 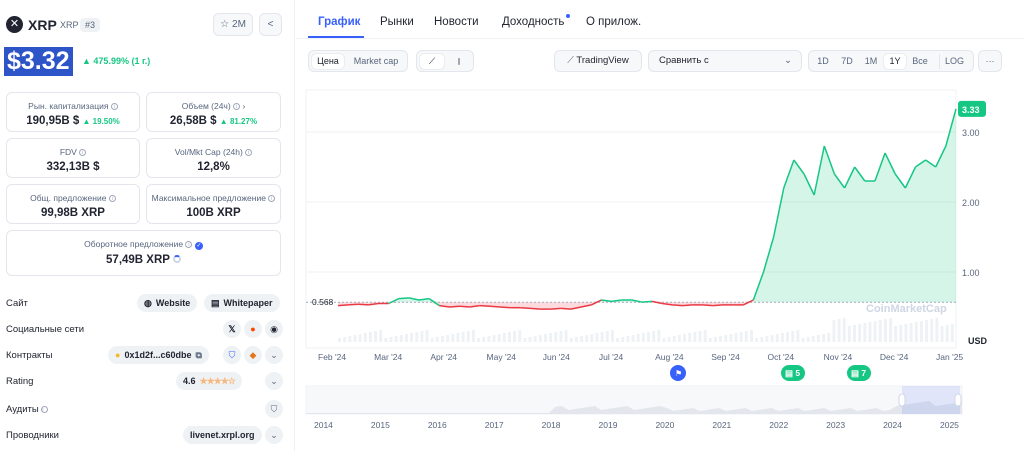 What do you see at coordinates (232, 355) in the screenshot?
I see `shield-icon: ⛉` at bounding box center [232, 355].